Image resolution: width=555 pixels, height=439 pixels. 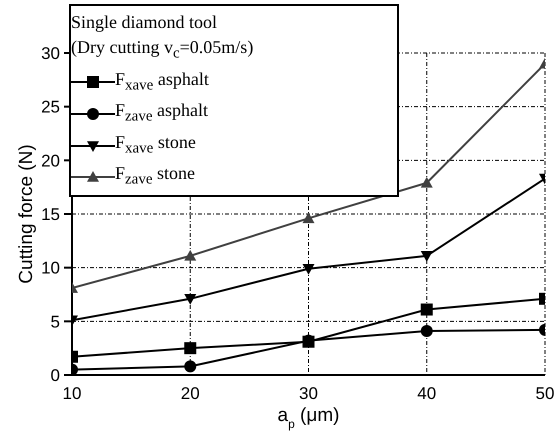 I want to click on y-tick-label: 0, so click(x=55, y=376).